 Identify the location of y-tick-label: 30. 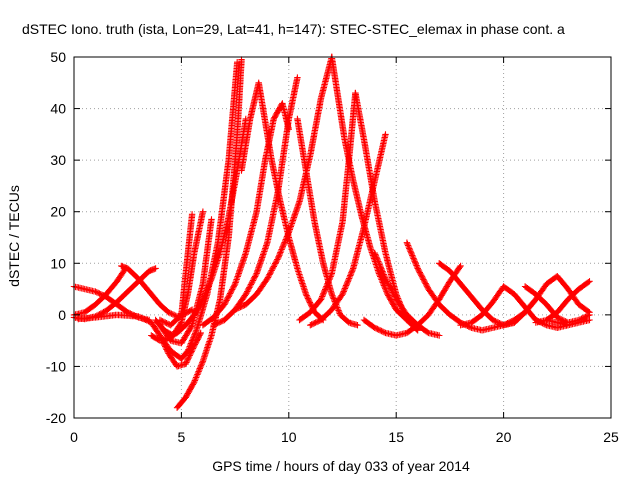
(58, 160).